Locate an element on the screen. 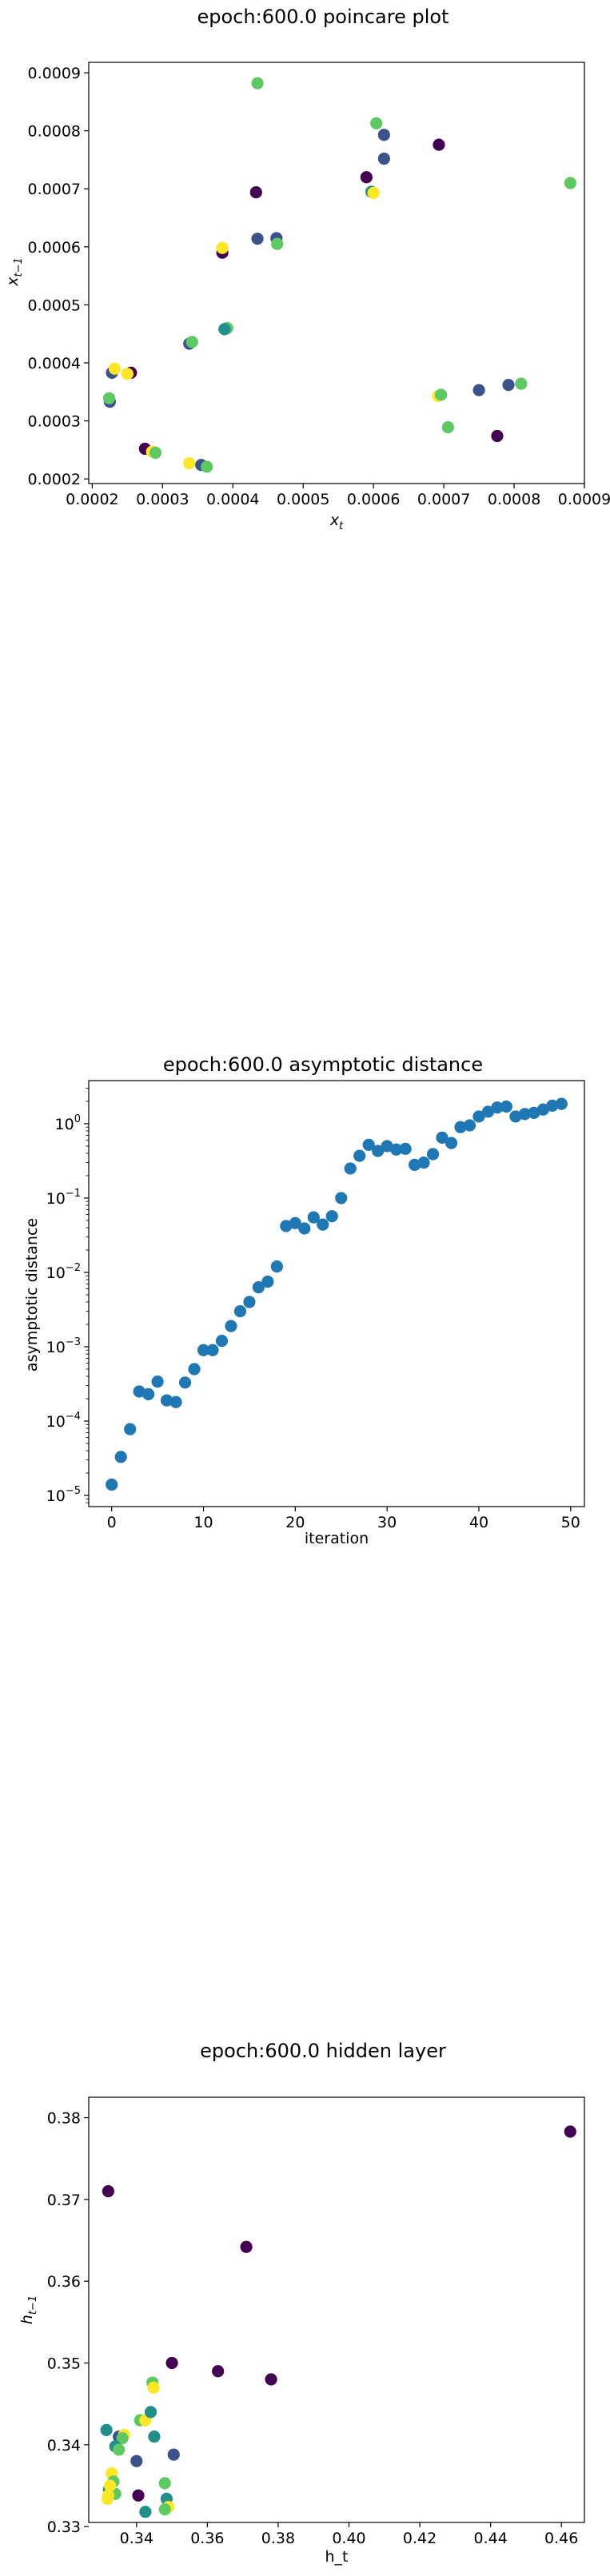 This screenshot has height=2576, width=610. hidden-layer-ylabel: ht−1 is located at coordinates (28, 2309).